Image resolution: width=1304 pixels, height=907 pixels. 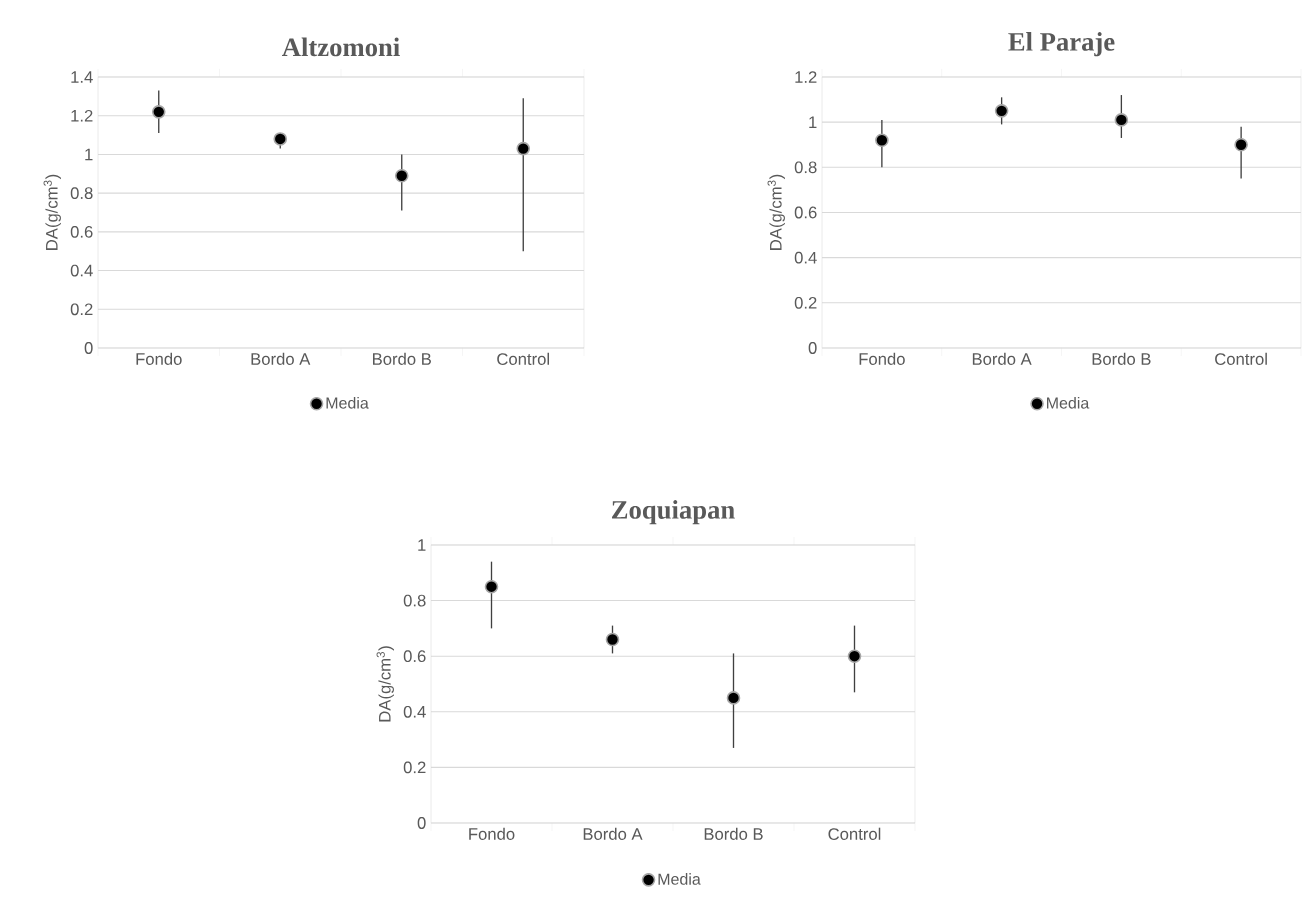 What do you see at coordinates (341, 47) in the screenshot?
I see `chart-title: Altzomoni` at bounding box center [341, 47].